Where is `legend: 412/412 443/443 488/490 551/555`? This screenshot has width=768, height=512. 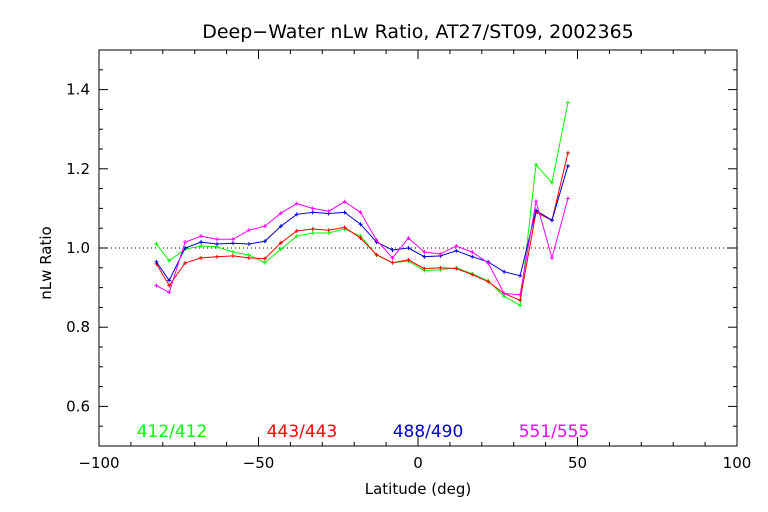 legend: 412/412 443/443 488/490 551/555 is located at coordinates (363, 432).